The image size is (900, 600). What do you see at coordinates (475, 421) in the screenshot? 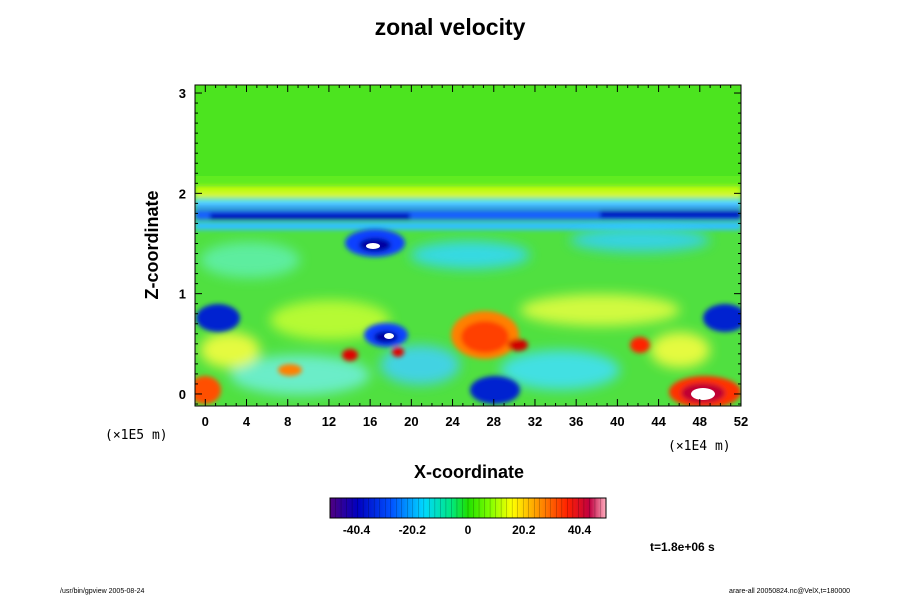
I see `x-tick-labels: 0 4 8 12 16 20 24 28 32 36 40 44 48 52` at bounding box center [475, 421].